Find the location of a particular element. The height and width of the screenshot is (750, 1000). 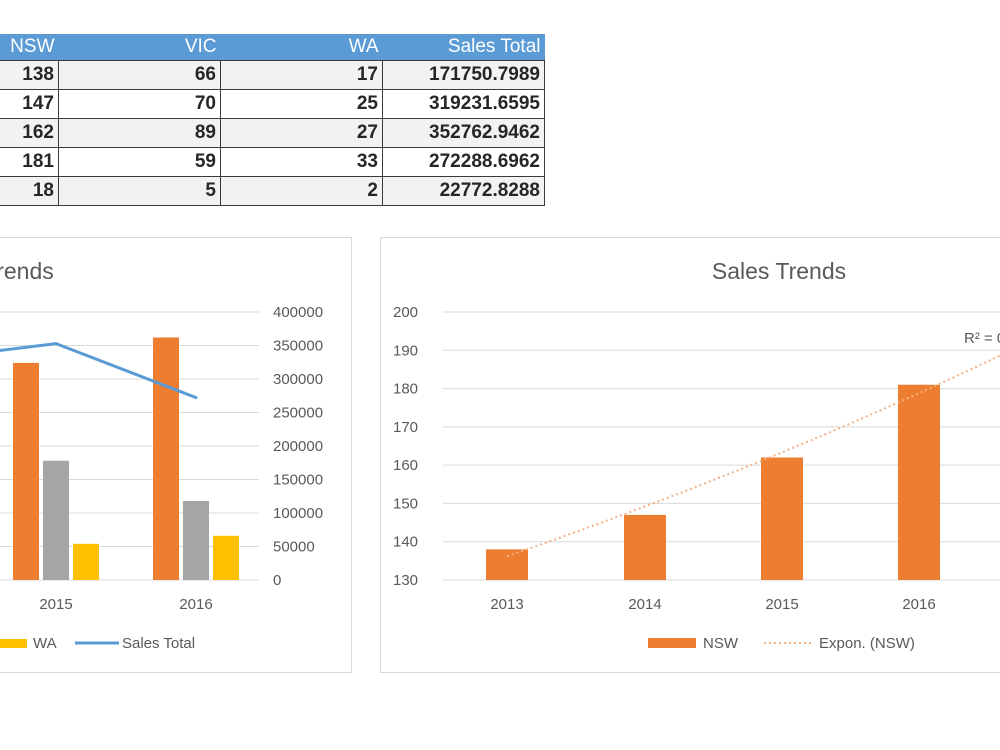

y-tick-label: 160 is located at coordinates (405, 465).